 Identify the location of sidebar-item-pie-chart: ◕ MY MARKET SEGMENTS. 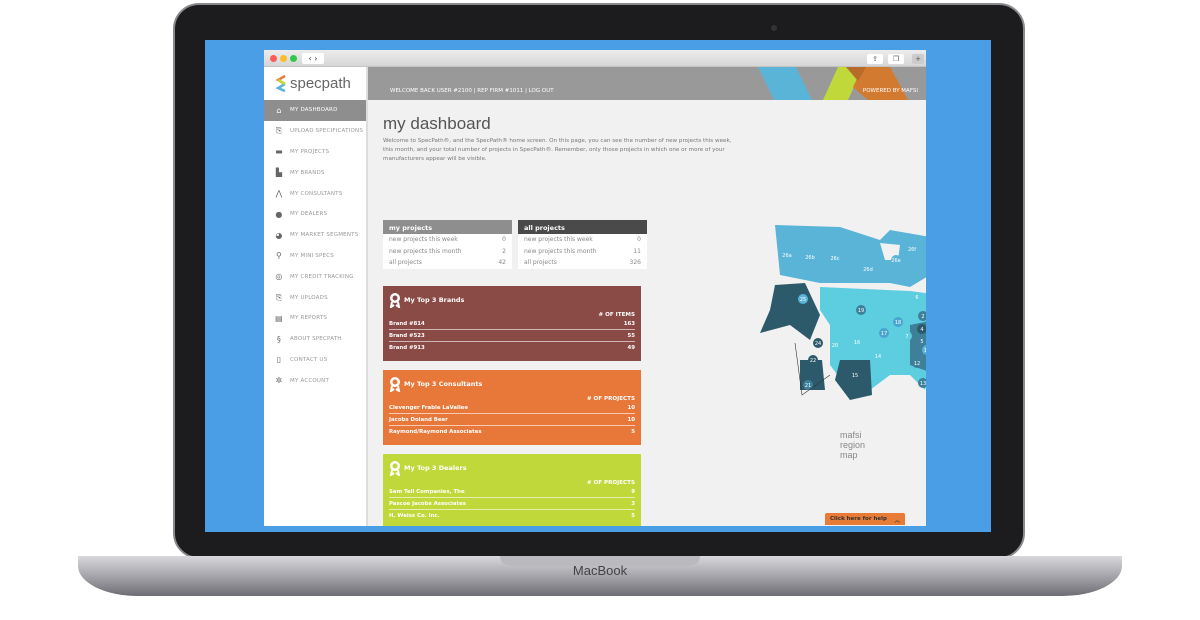
(315, 235).